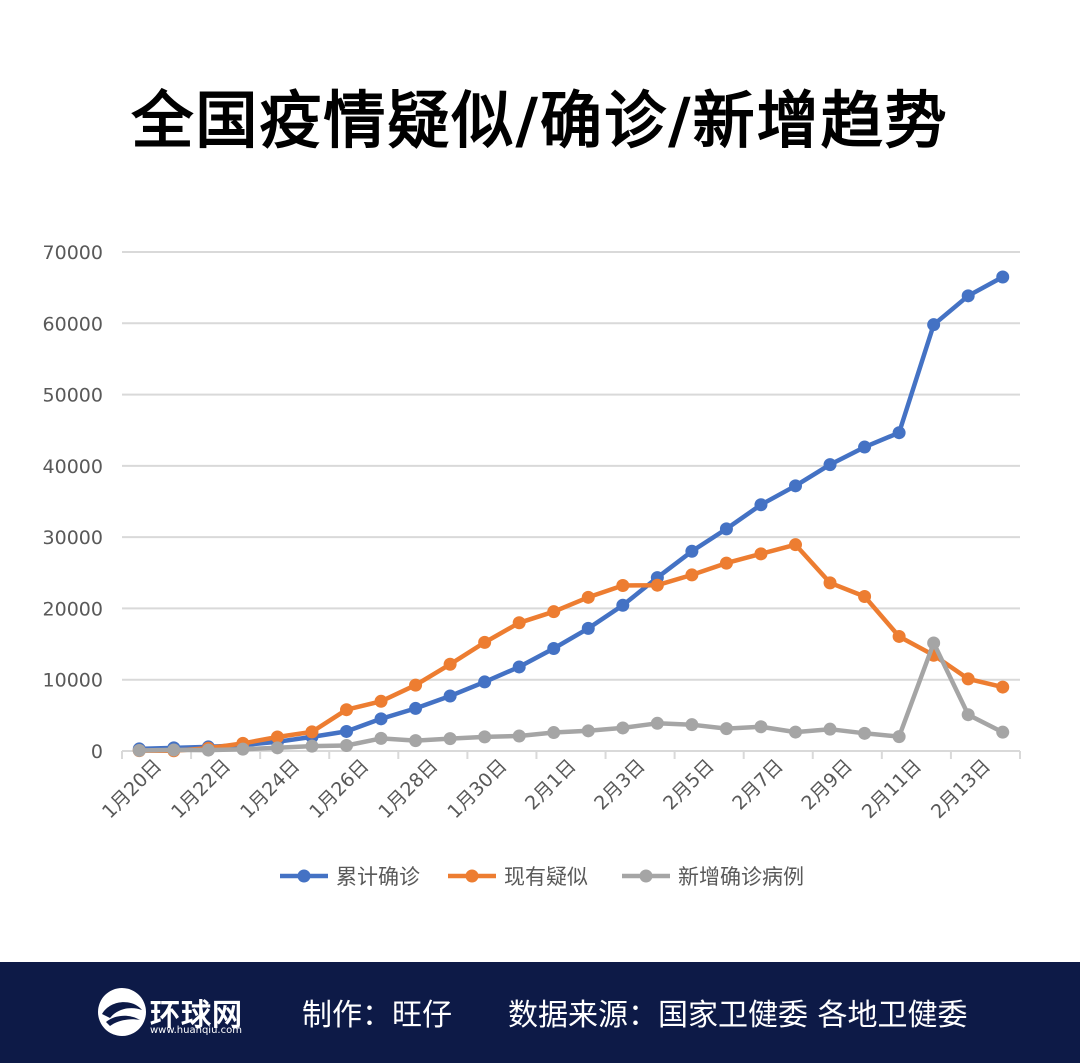 The height and width of the screenshot is (1063, 1080). What do you see at coordinates (892, 789) in the screenshot?
I see `x-tick-label: 2月11日` at bounding box center [892, 789].